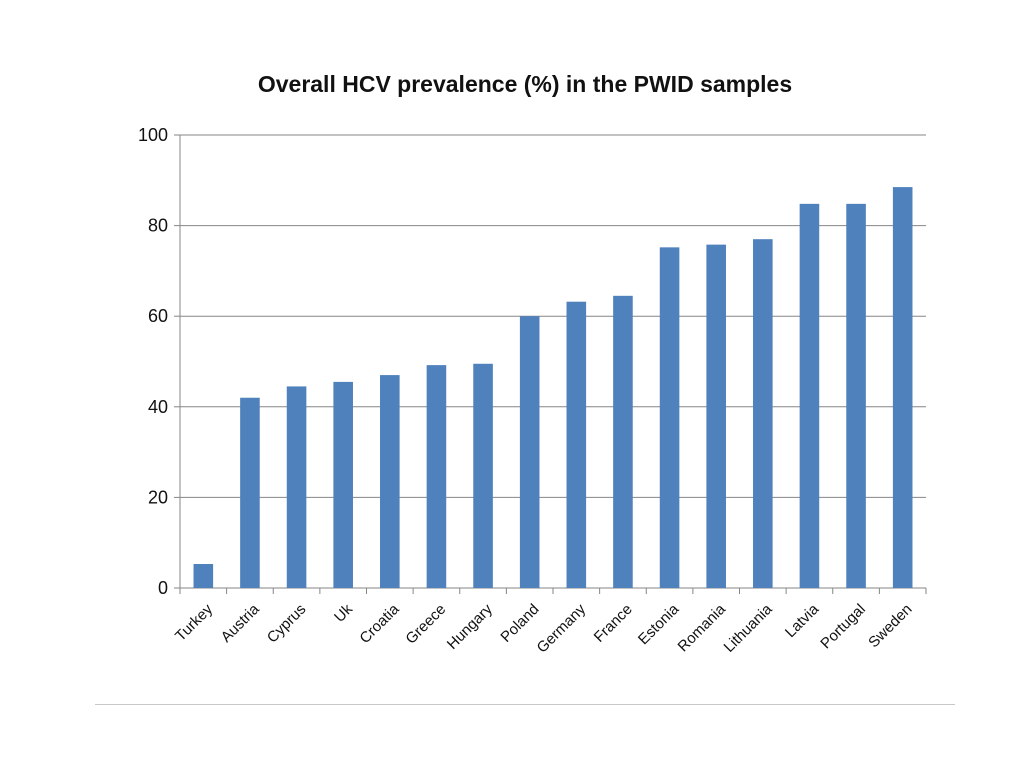 The height and width of the screenshot is (768, 1024). Describe the element at coordinates (250, 492) in the screenshot. I see `bar-austria` at that location.